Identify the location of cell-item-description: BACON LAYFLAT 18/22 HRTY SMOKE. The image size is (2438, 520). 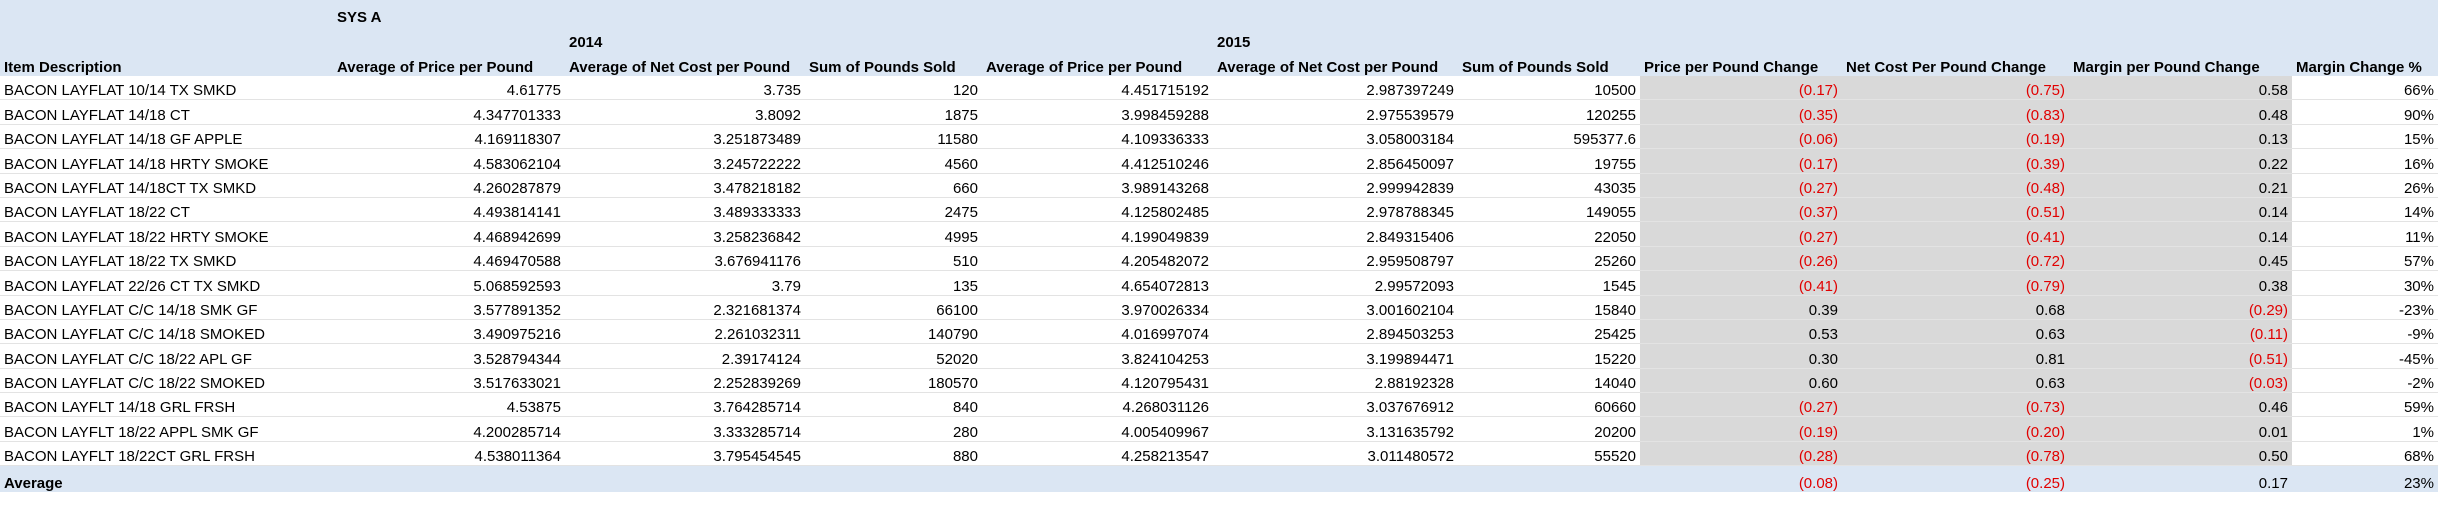
(166, 234).